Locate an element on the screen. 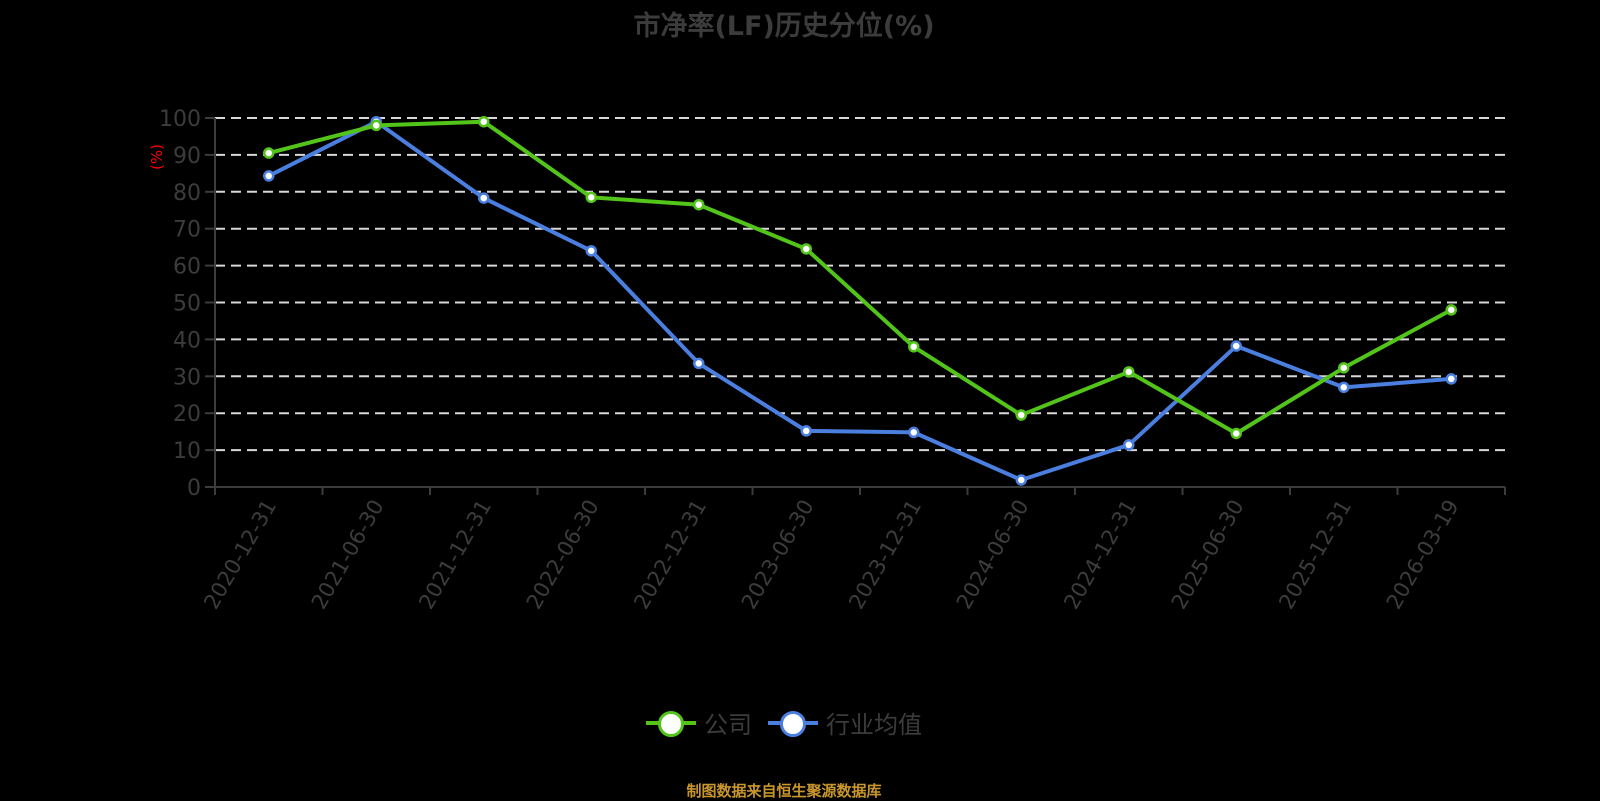 This screenshot has height=801, width=1600. y-tick-label: 20 is located at coordinates (187, 414).